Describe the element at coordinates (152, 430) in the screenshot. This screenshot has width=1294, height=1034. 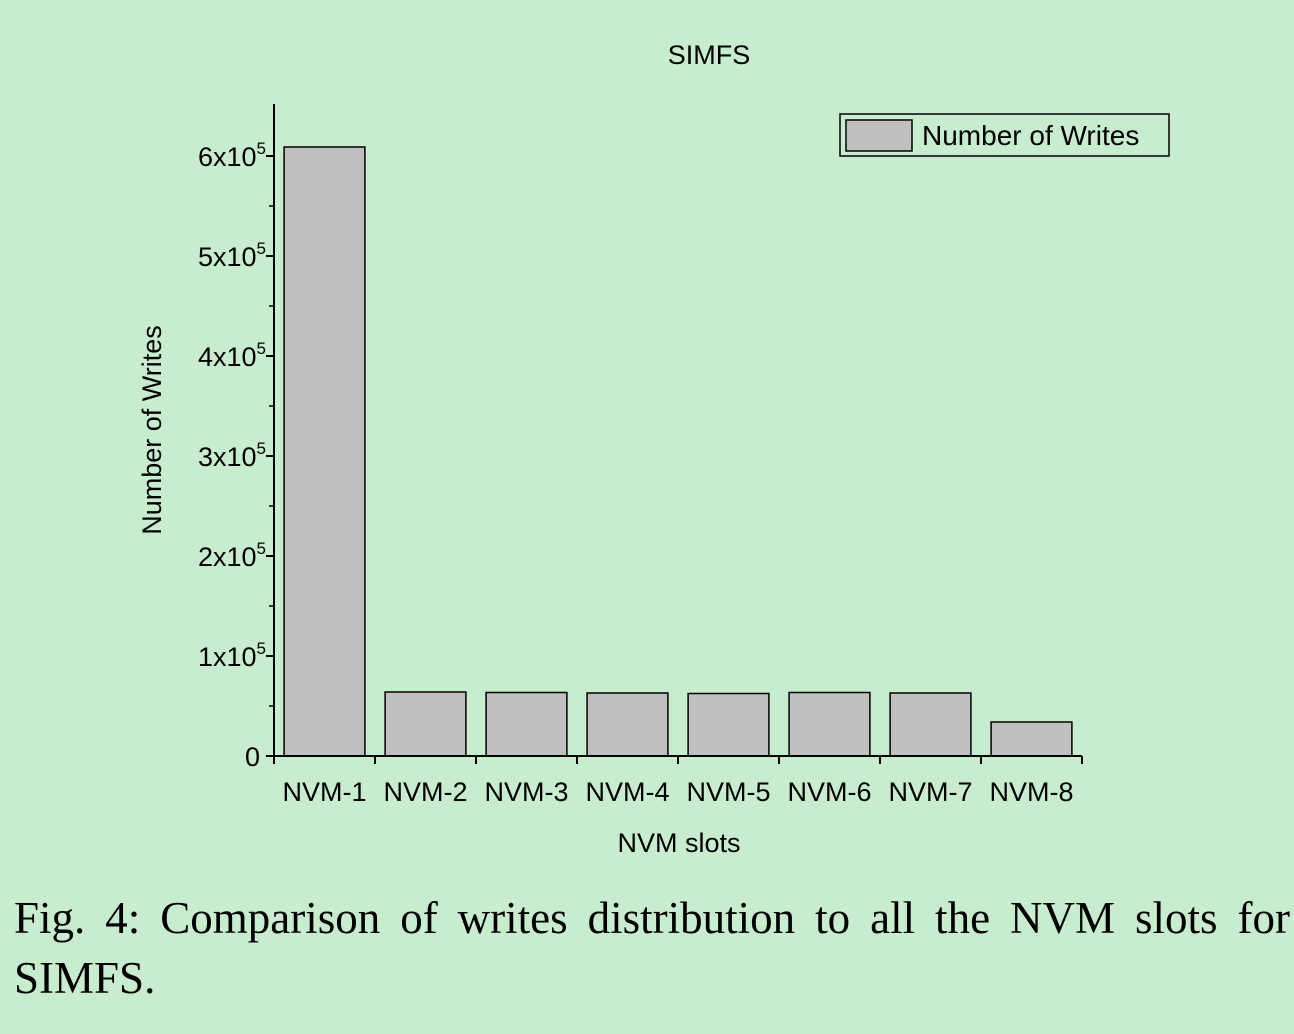
I see `y-axis-label: Number of Writes` at that location.